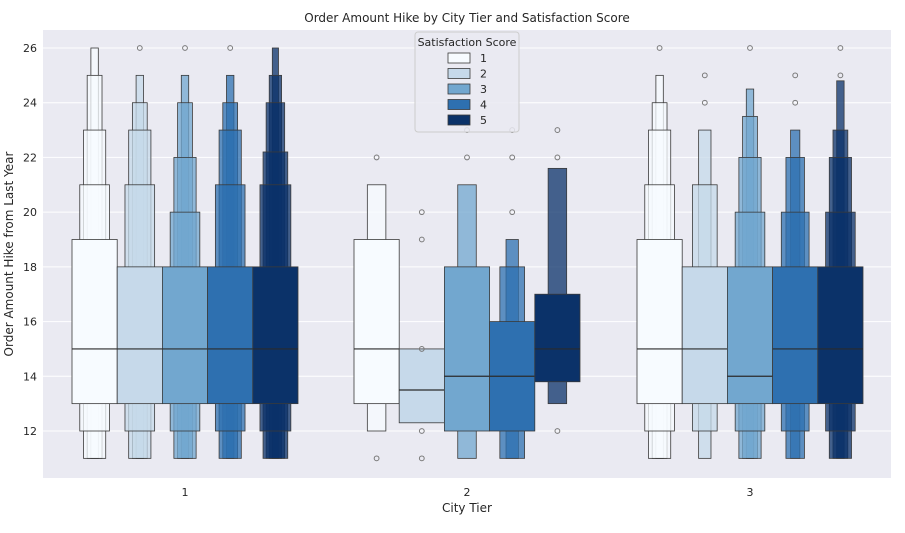  Describe the element at coordinates (30, 267) in the screenshot. I see `y-tick-label: 18` at that location.